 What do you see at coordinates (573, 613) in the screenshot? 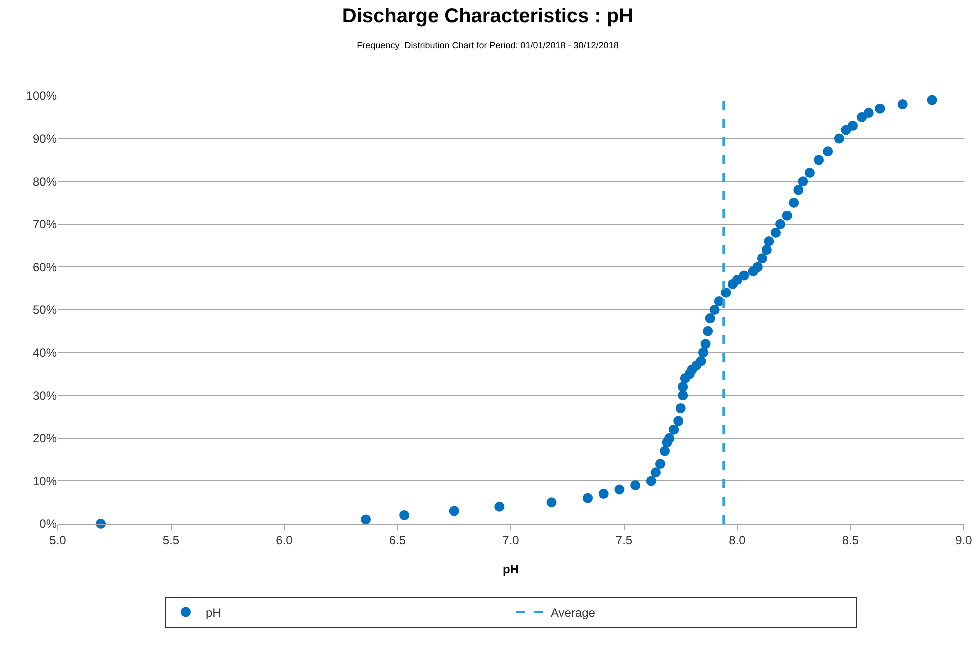
I see `legend-label: Average` at bounding box center [573, 613].